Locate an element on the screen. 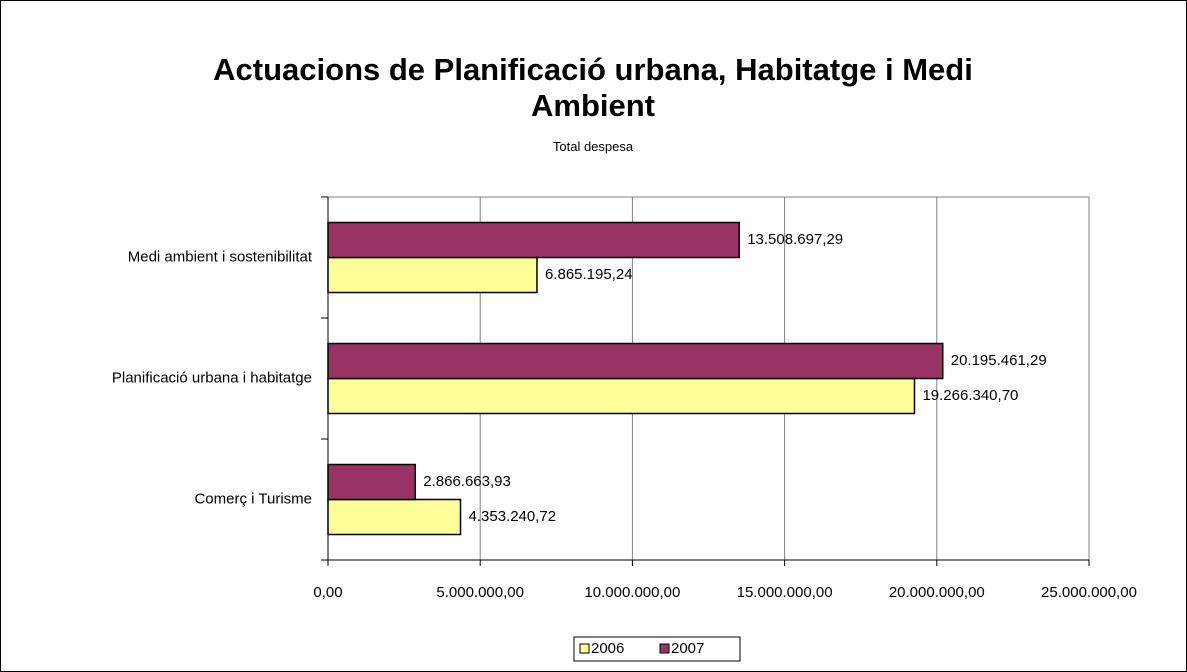  value-label: 13.508.697,29 is located at coordinates (795, 239).